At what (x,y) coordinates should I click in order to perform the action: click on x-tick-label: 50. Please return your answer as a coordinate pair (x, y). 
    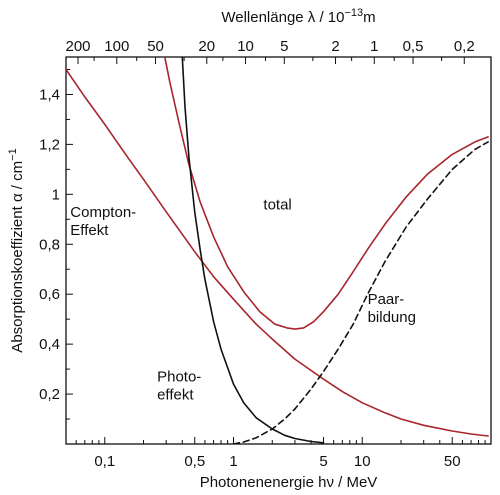
    Looking at the image, I should click on (452, 461).